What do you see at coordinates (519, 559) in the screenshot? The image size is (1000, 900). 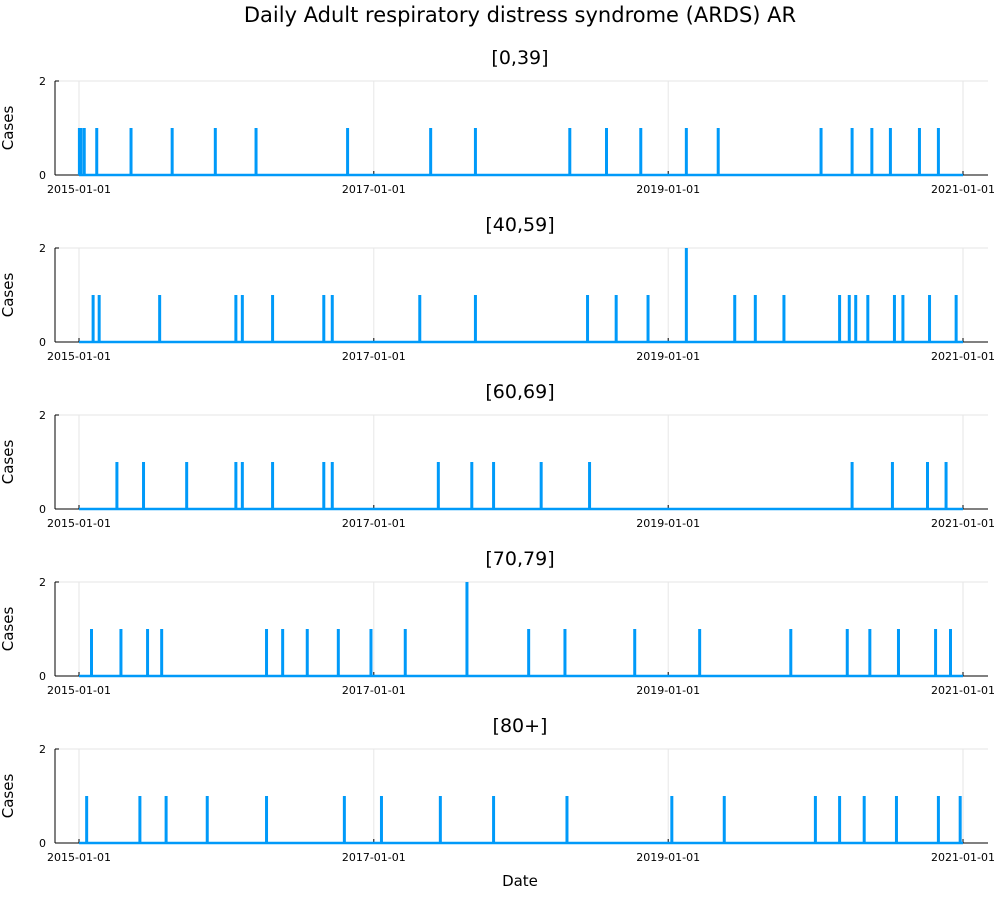 I see `panel-title: [70,79]` at bounding box center [519, 559].